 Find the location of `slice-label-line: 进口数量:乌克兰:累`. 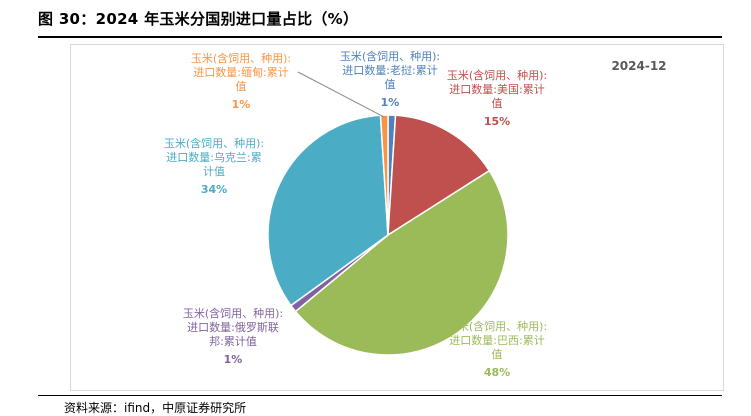

slice-label-line: 进口数量:乌克兰:累 is located at coordinates (213, 157).